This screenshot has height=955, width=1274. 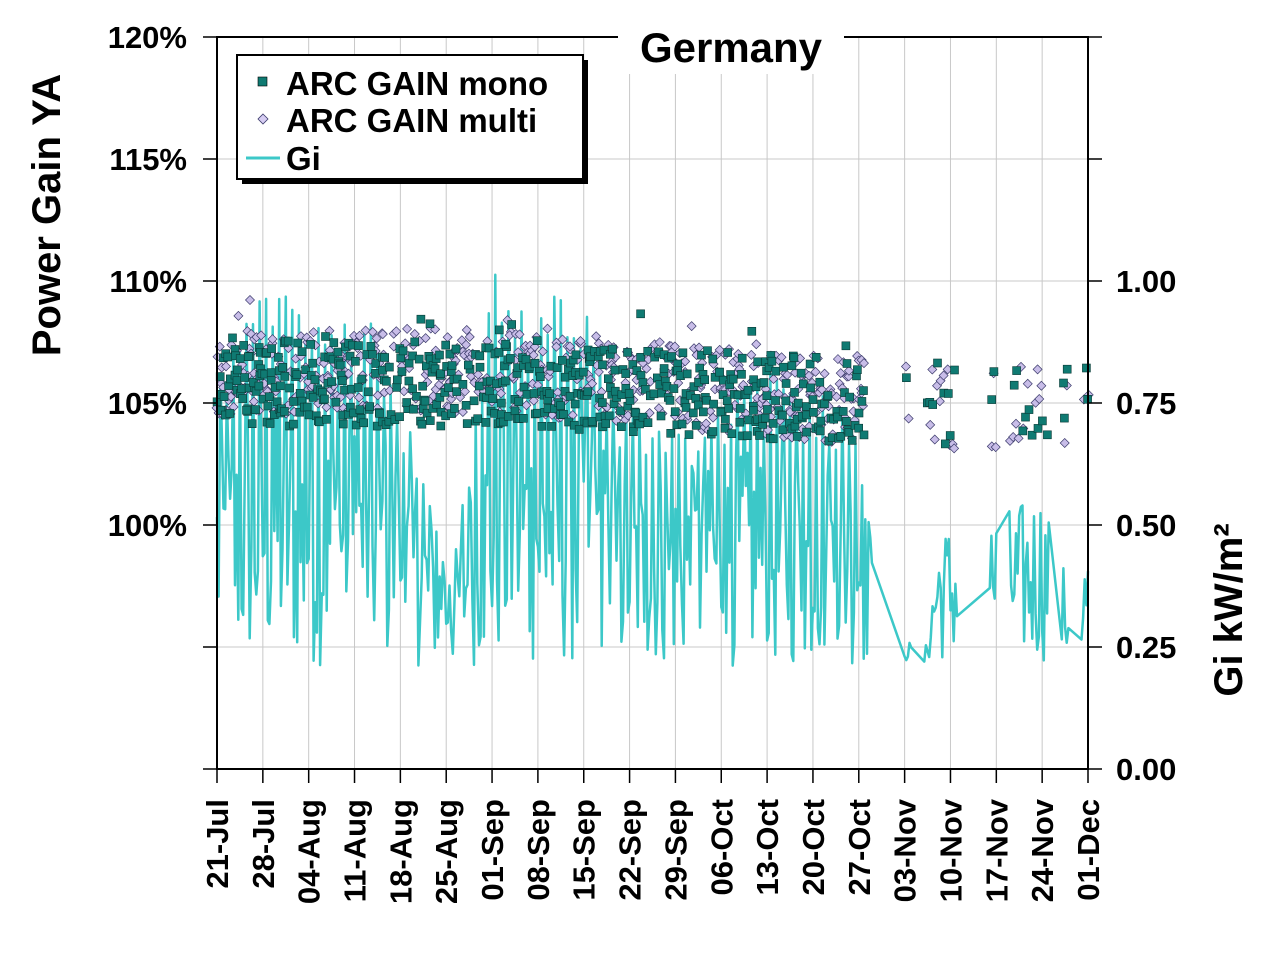 What do you see at coordinates (652, 379) in the screenshot?
I see `arc-gain-mono-series` at bounding box center [652, 379].